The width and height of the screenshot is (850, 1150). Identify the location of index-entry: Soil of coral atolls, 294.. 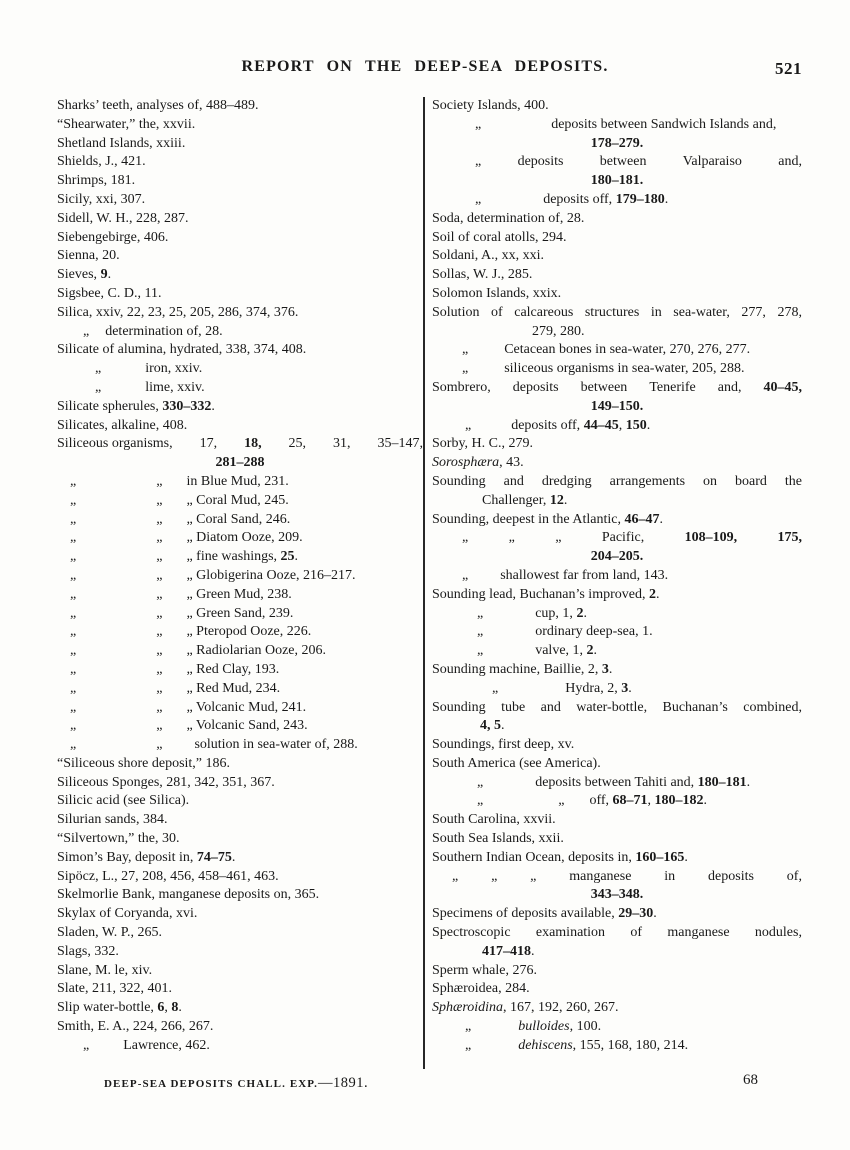
(617, 238).